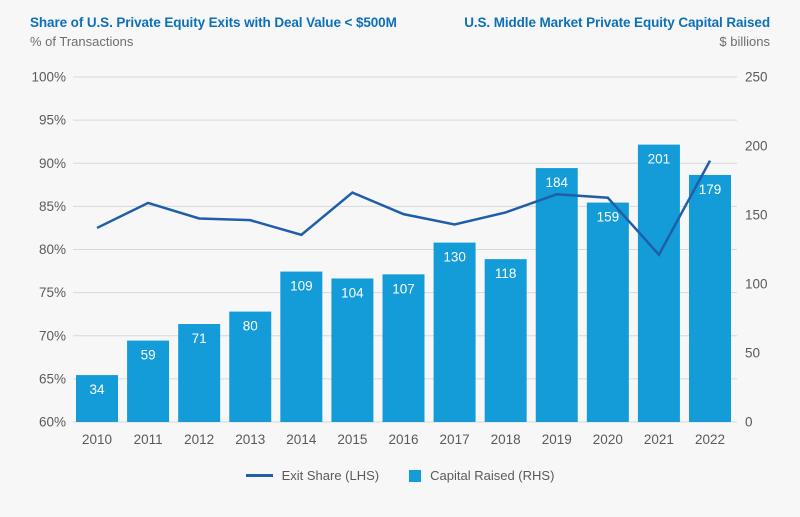 This screenshot has height=517, width=800. I want to click on bar-2014, so click(301, 346).